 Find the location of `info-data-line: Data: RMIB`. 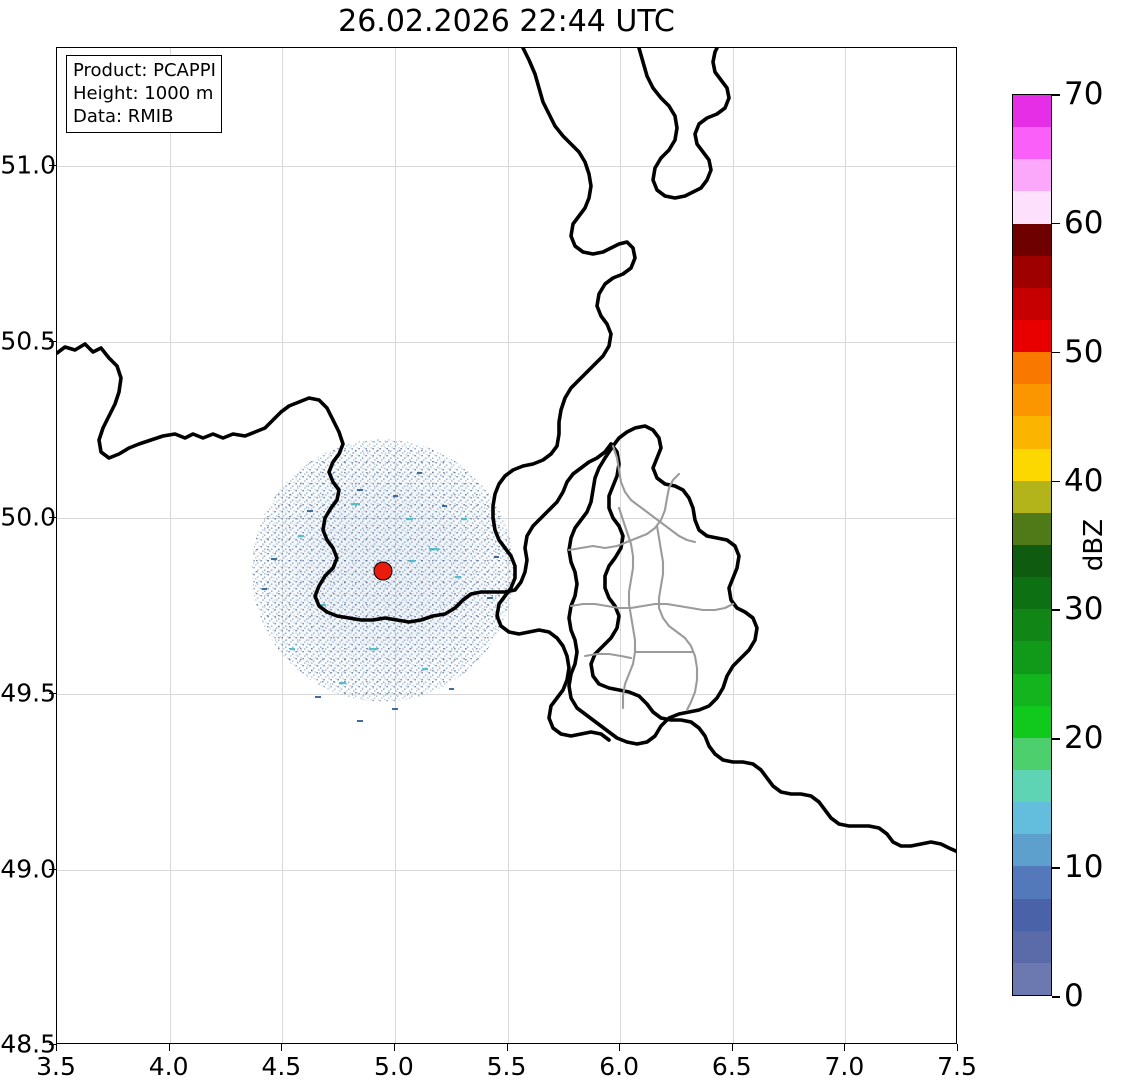

info-data-line: Data: RMIB is located at coordinates (123, 116).